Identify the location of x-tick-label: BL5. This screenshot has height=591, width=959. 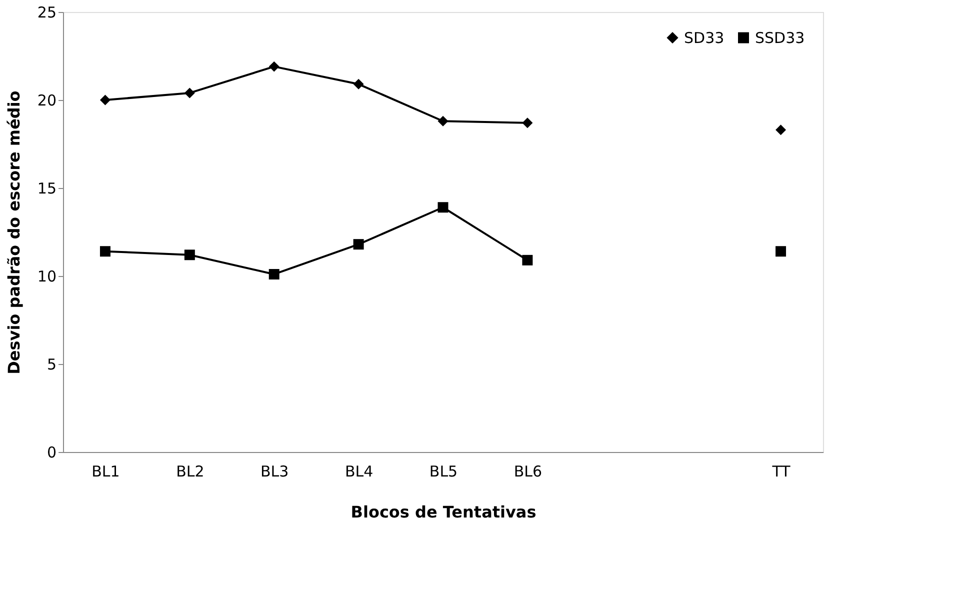
(443, 471).